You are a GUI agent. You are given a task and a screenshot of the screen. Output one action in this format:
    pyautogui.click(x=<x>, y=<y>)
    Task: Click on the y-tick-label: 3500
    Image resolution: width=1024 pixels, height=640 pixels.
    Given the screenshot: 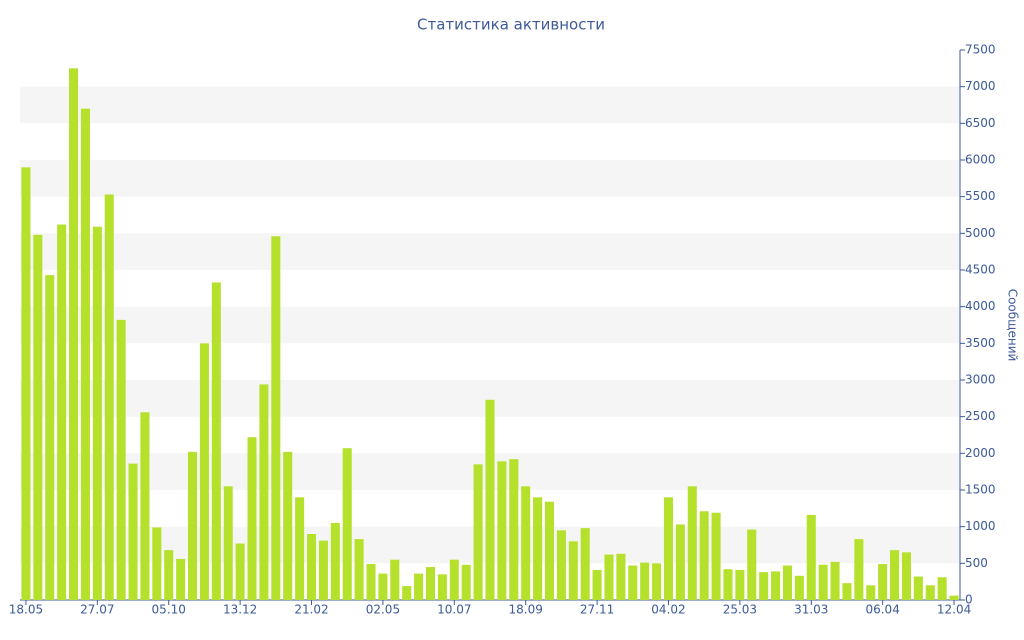 What is the action you would take?
    pyautogui.click(x=980, y=343)
    